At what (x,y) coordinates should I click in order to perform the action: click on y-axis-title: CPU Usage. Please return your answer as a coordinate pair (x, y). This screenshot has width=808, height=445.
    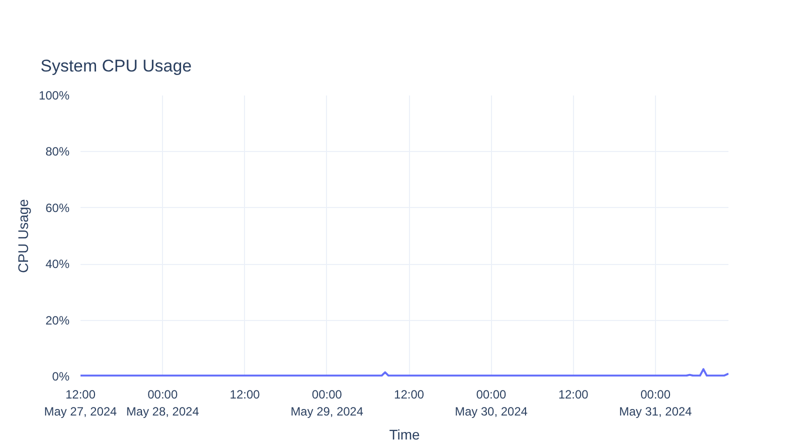
    Looking at the image, I should click on (22, 235).